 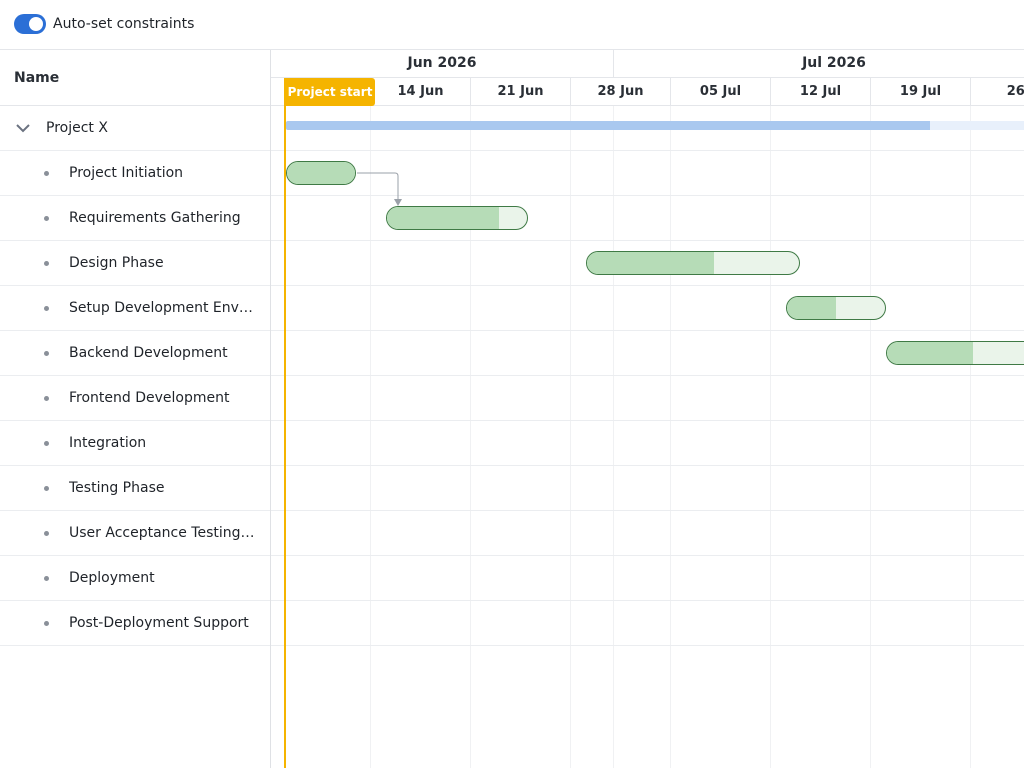 I want to click on task-row: Backend Development, so click(x=135, y=353).